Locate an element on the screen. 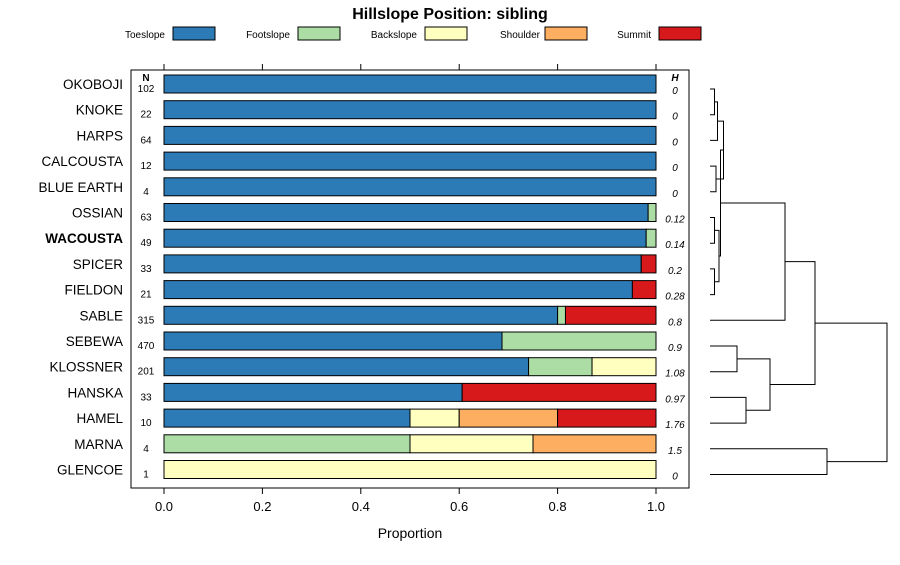 The height and width of the screenshot is (565, 900). x-tick-label: 0.0 is located at coordinates (164, 506).